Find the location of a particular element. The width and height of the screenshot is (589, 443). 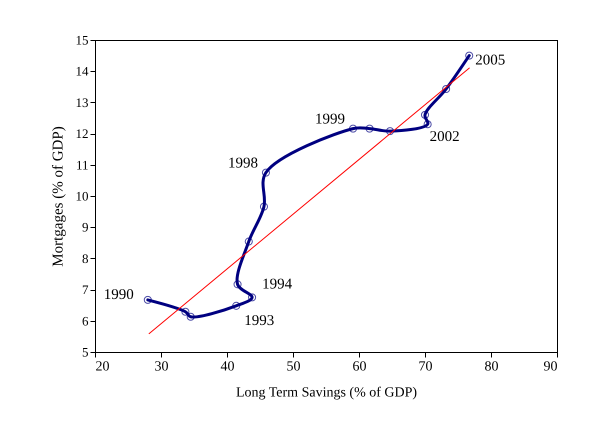

y-tick-label: 15 is located at coordinates (82, 40).